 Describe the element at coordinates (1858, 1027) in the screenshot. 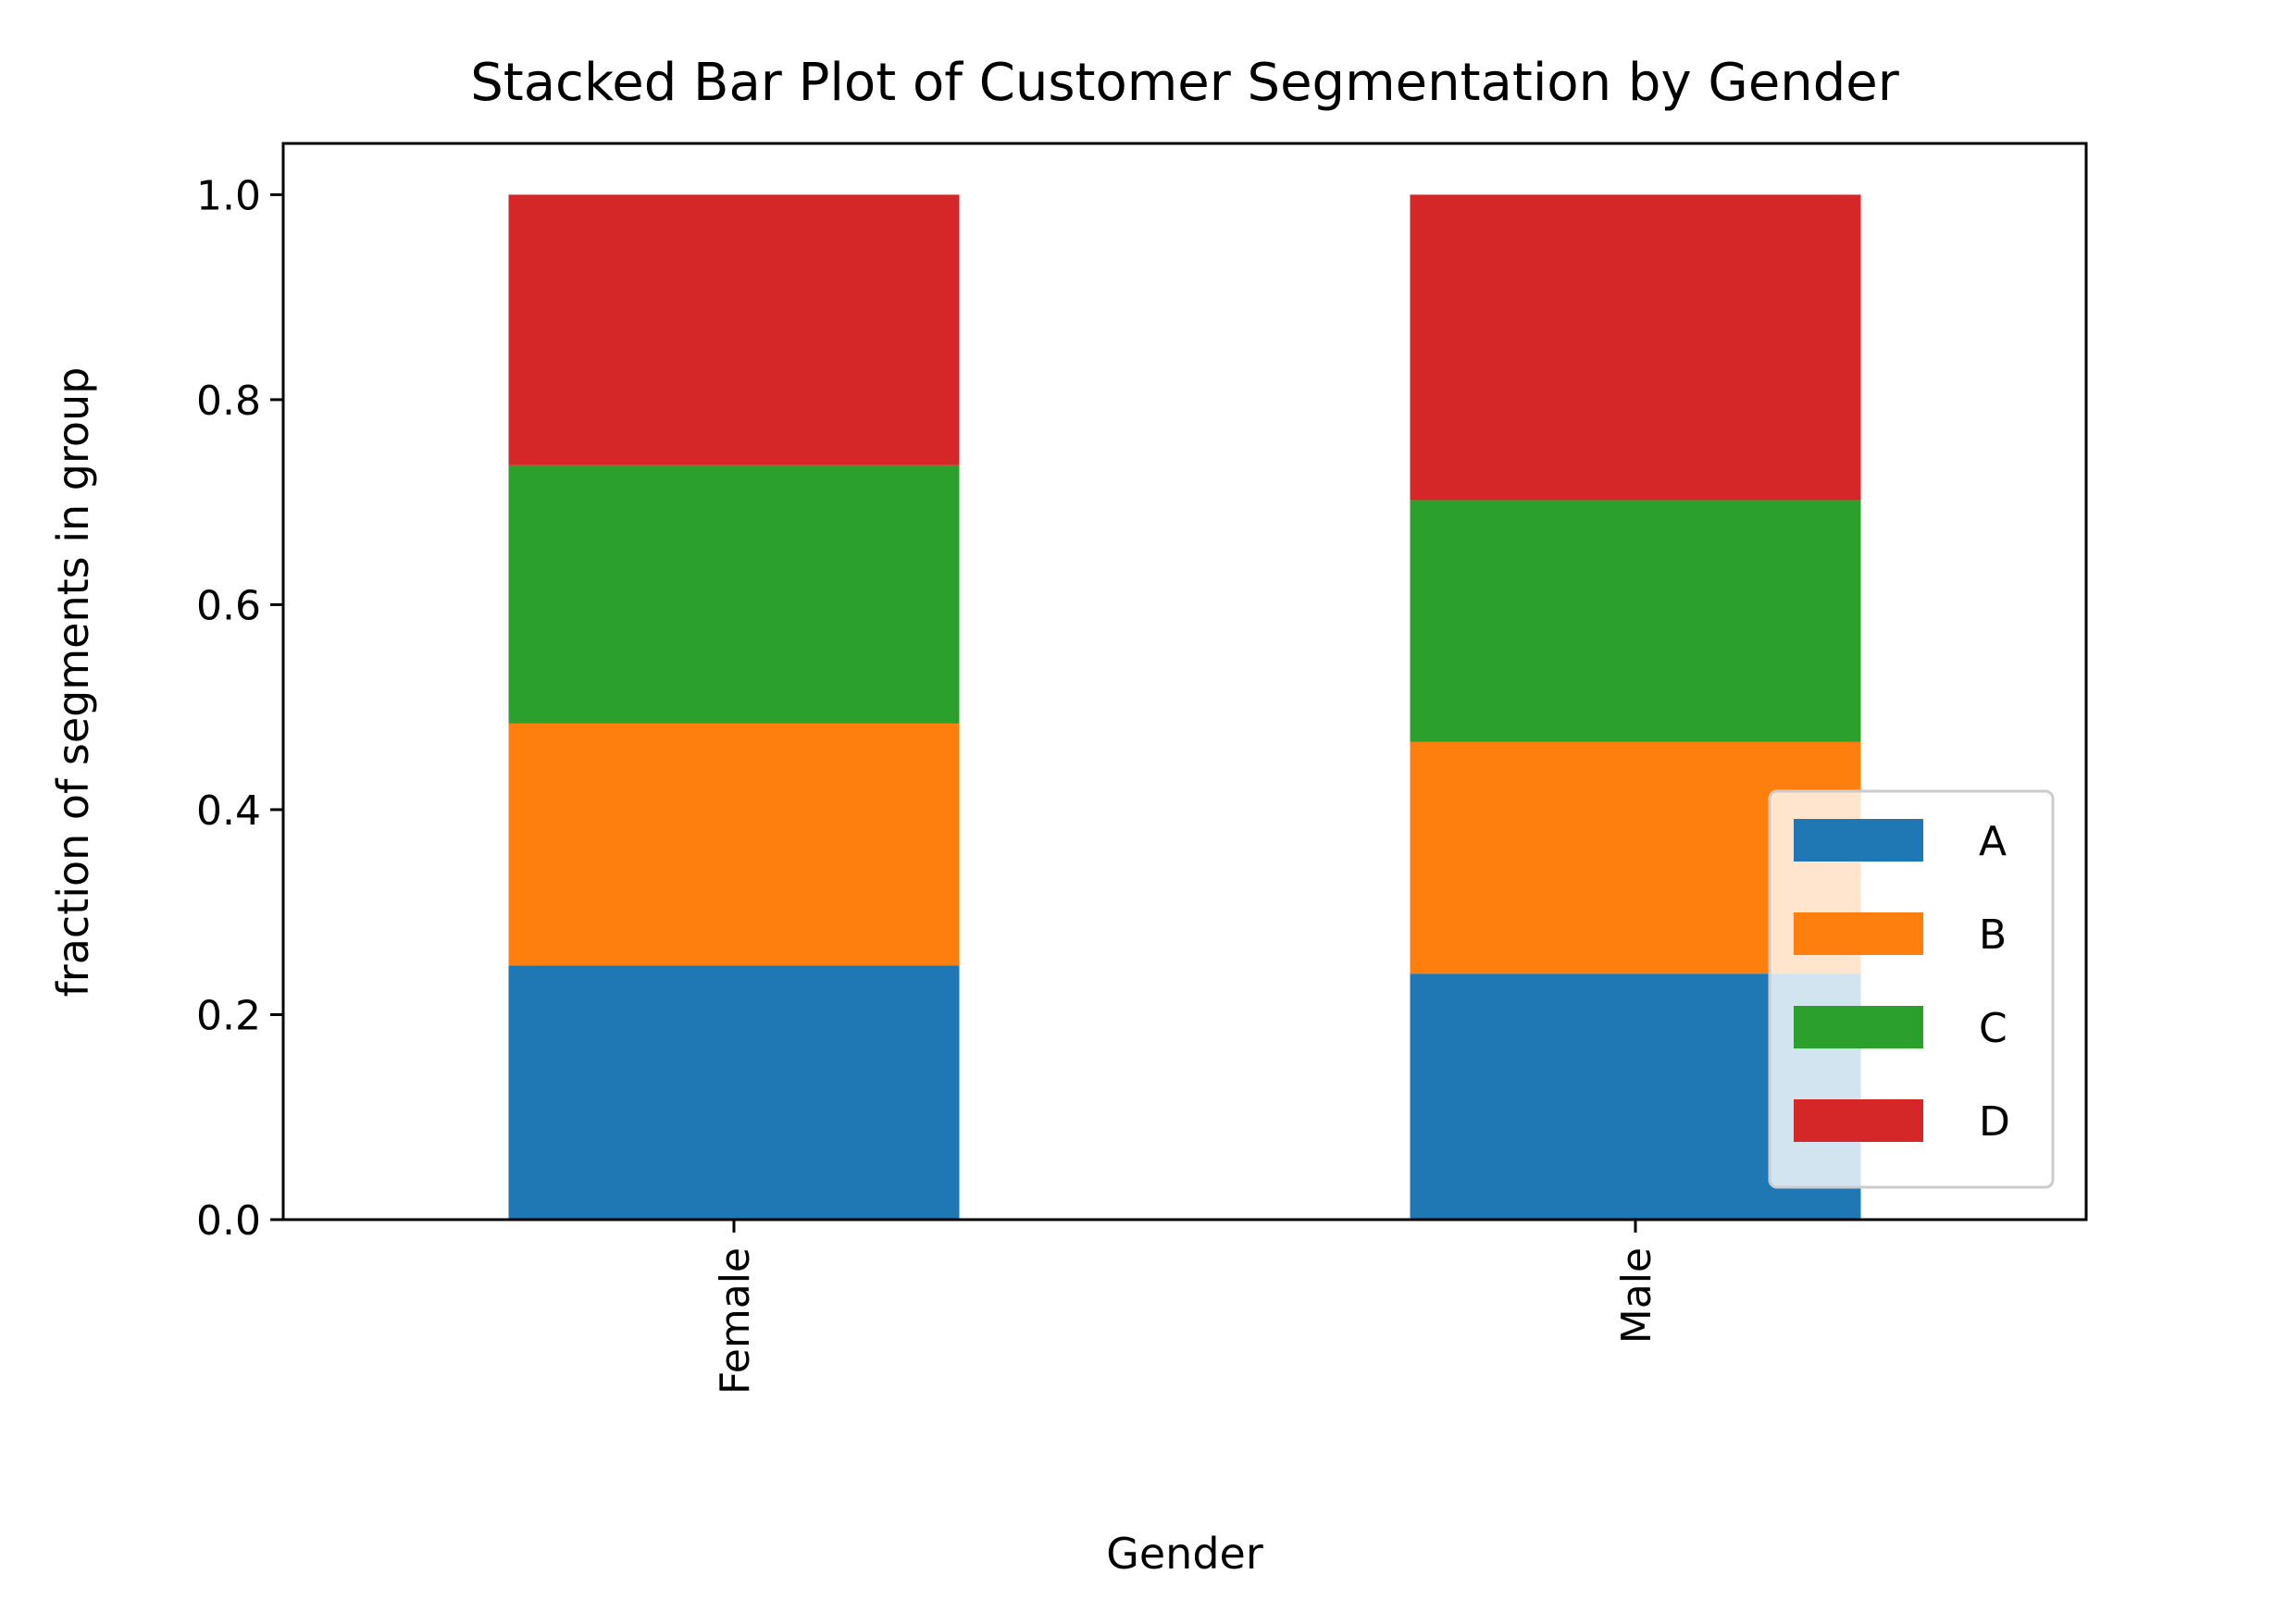

I see `legend-swatch-c` at that location.